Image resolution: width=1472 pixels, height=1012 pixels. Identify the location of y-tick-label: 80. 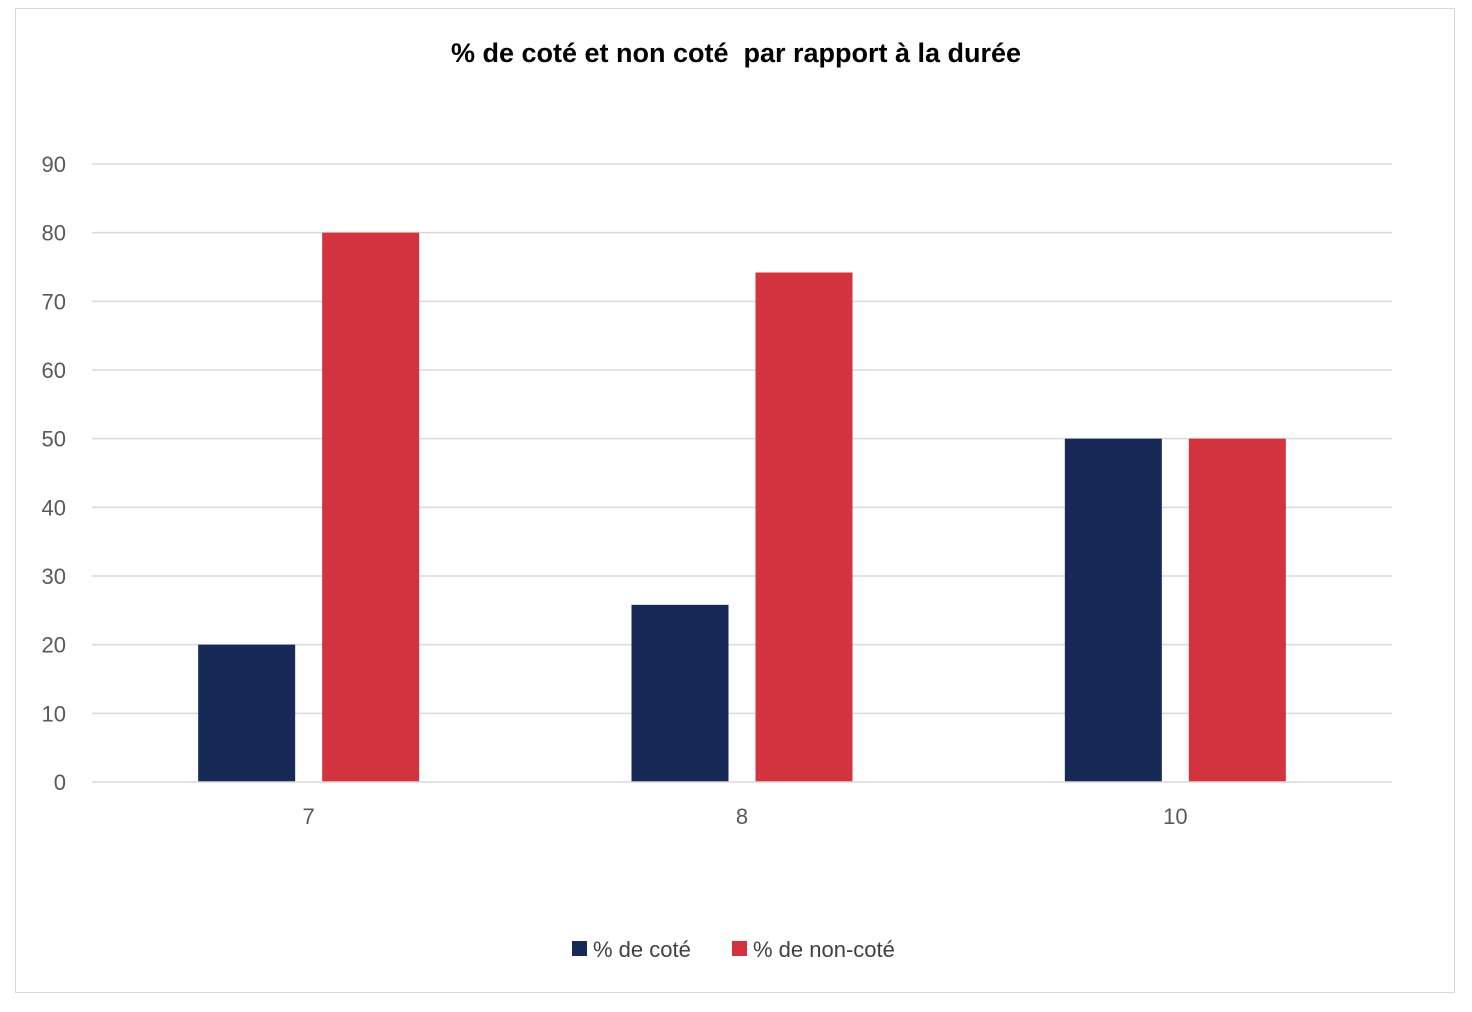
(54, 233).